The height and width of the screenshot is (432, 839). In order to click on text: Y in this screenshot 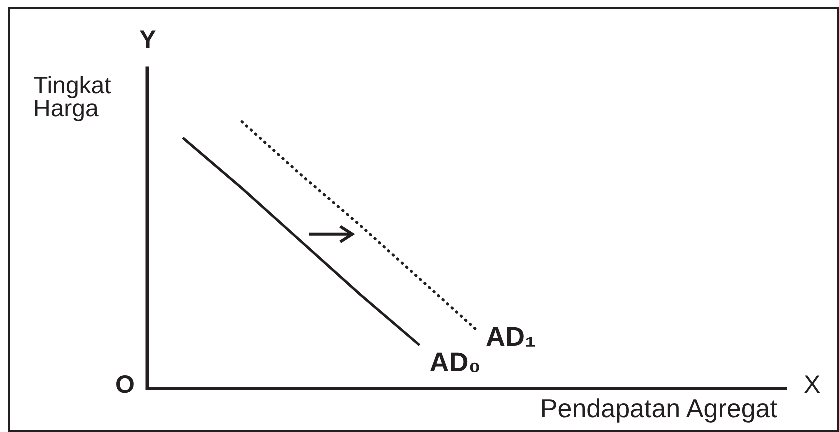, I will do `click(148, 40)`.